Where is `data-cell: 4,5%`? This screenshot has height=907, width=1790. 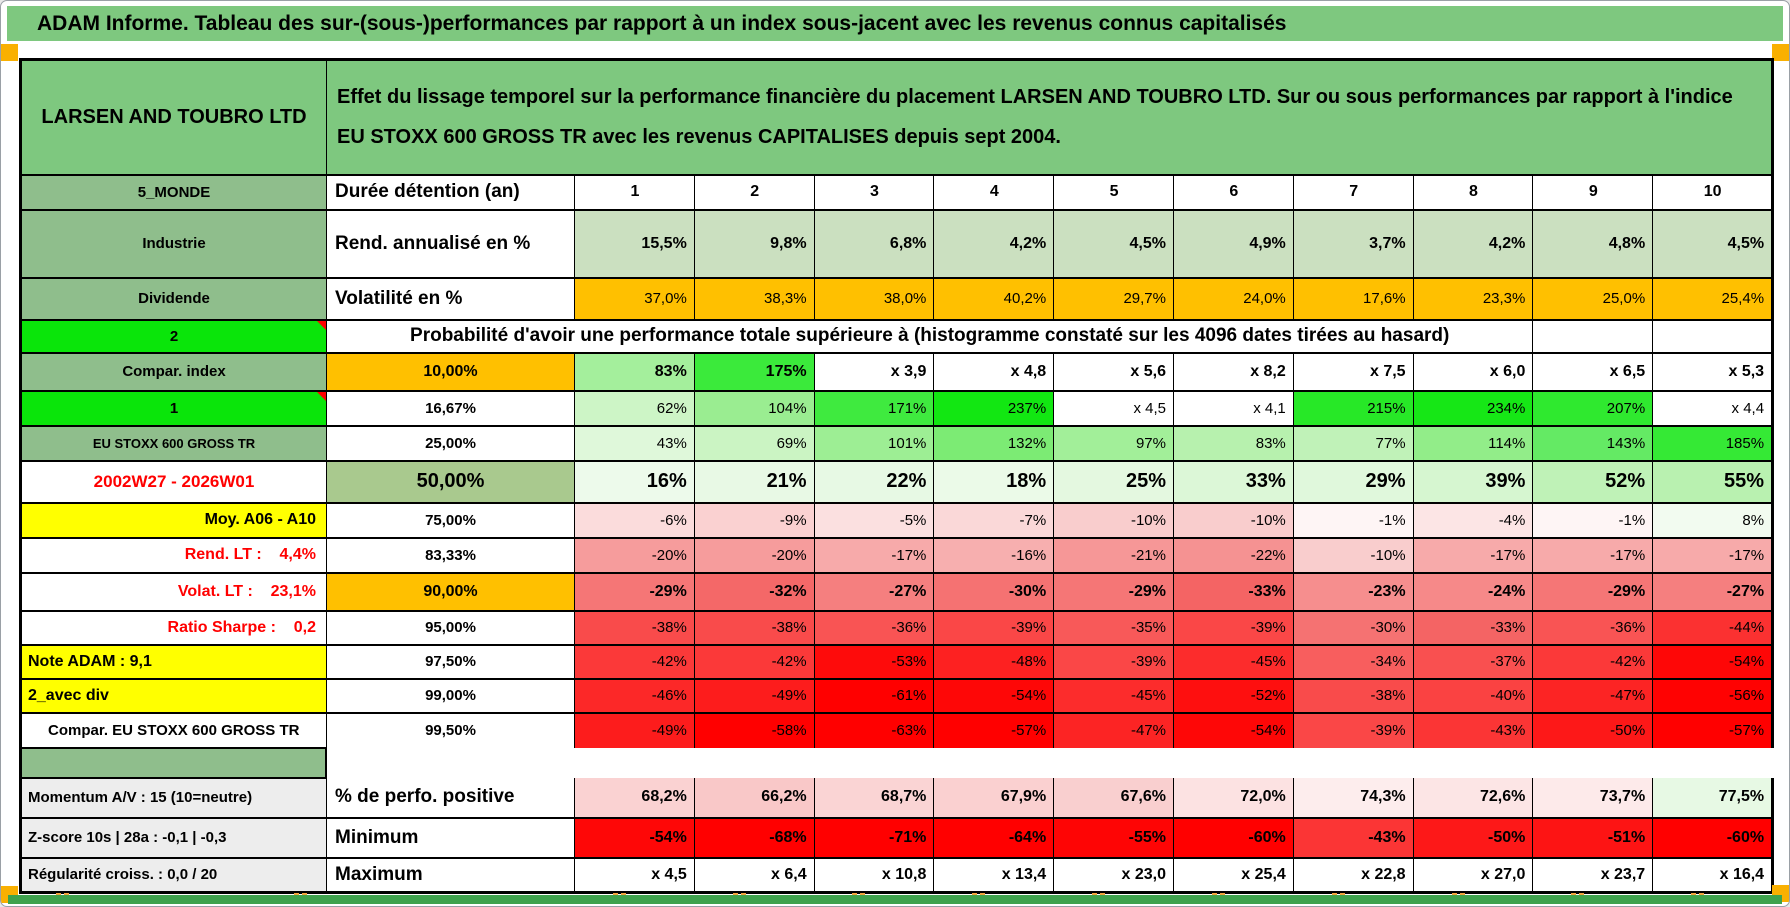
data-cell: 4,5% is located at coordinates (1713, 243).